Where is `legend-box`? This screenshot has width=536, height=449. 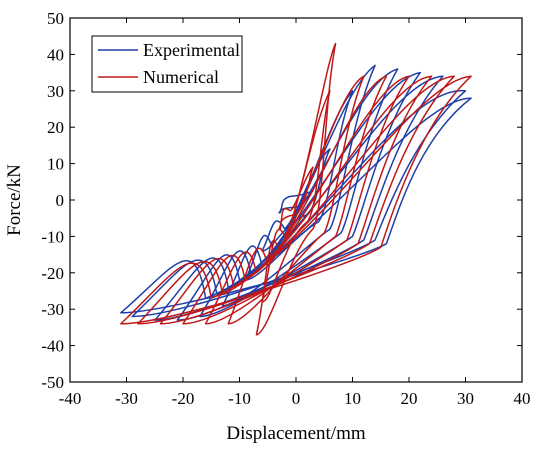 legend-box is located at coordinates (167, 64).